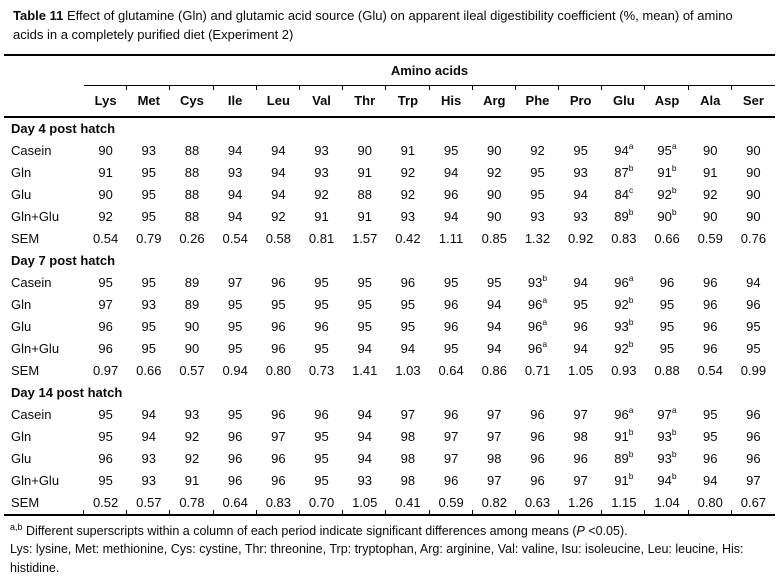  I want to click on section-header-row: Day 14 post hatch, so click(389, 393).